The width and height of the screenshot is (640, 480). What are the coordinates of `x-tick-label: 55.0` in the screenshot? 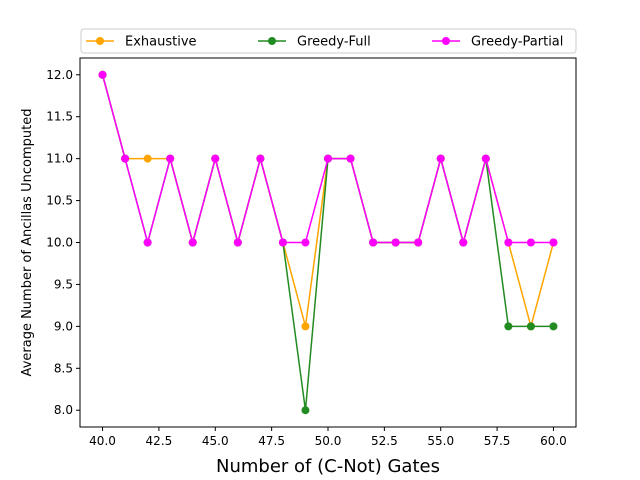 It's located at (440, 441).